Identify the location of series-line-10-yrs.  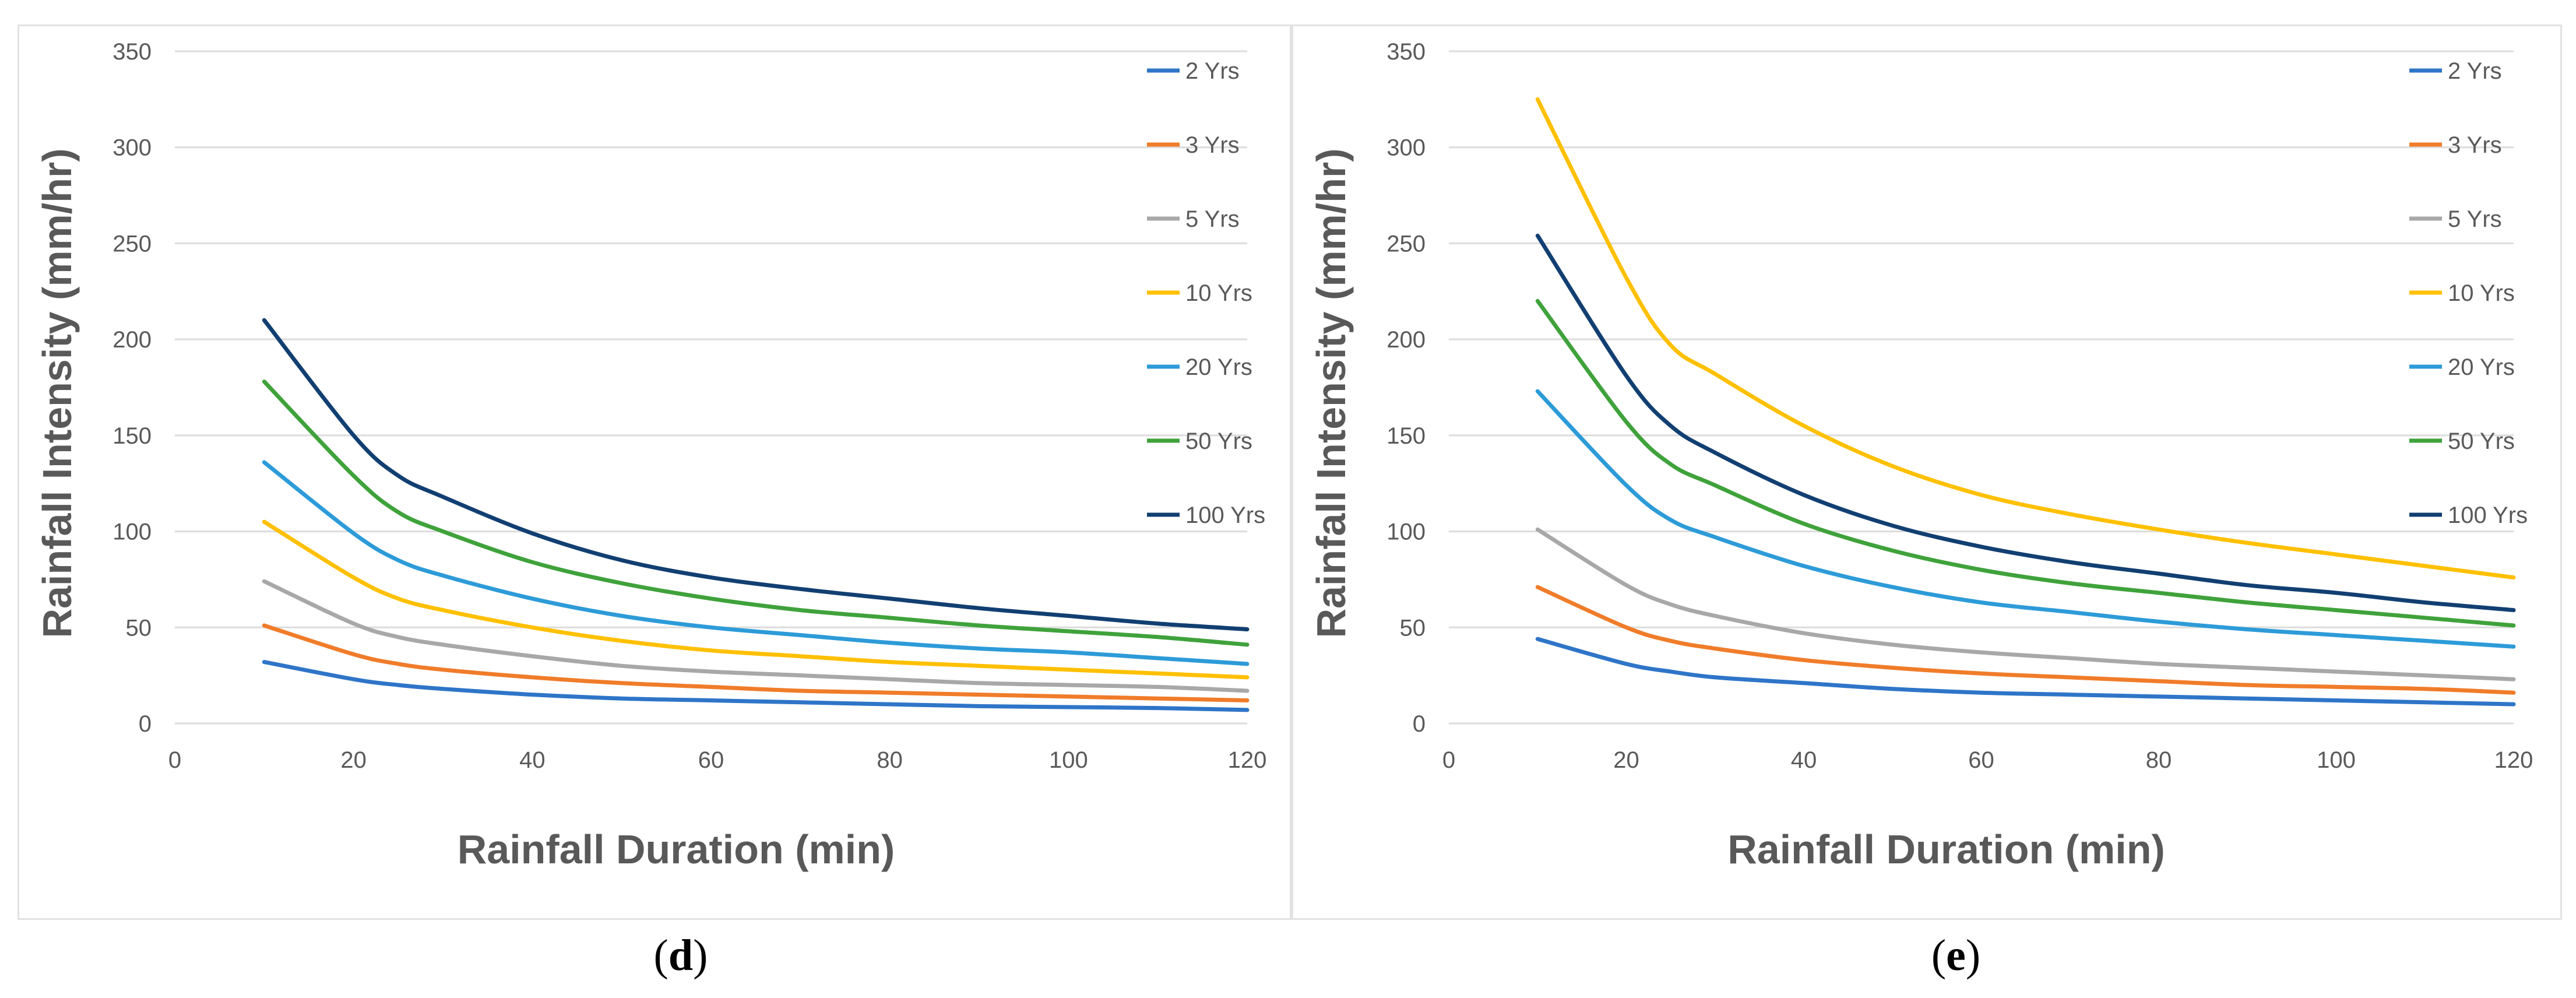
(756, 600).